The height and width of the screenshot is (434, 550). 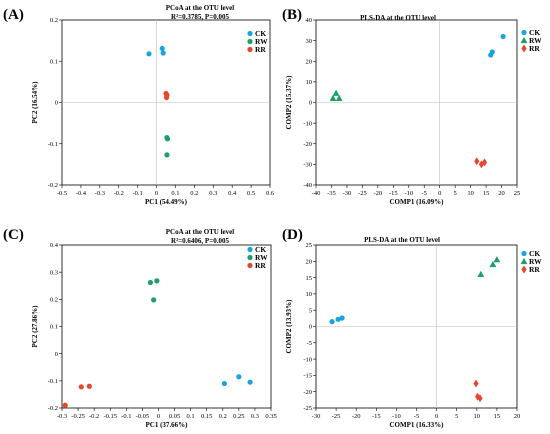 What do you see at coordinates (292, 235) in the screenshot?
I see `panel-letter: (D)` at bounding box center [292, 235].